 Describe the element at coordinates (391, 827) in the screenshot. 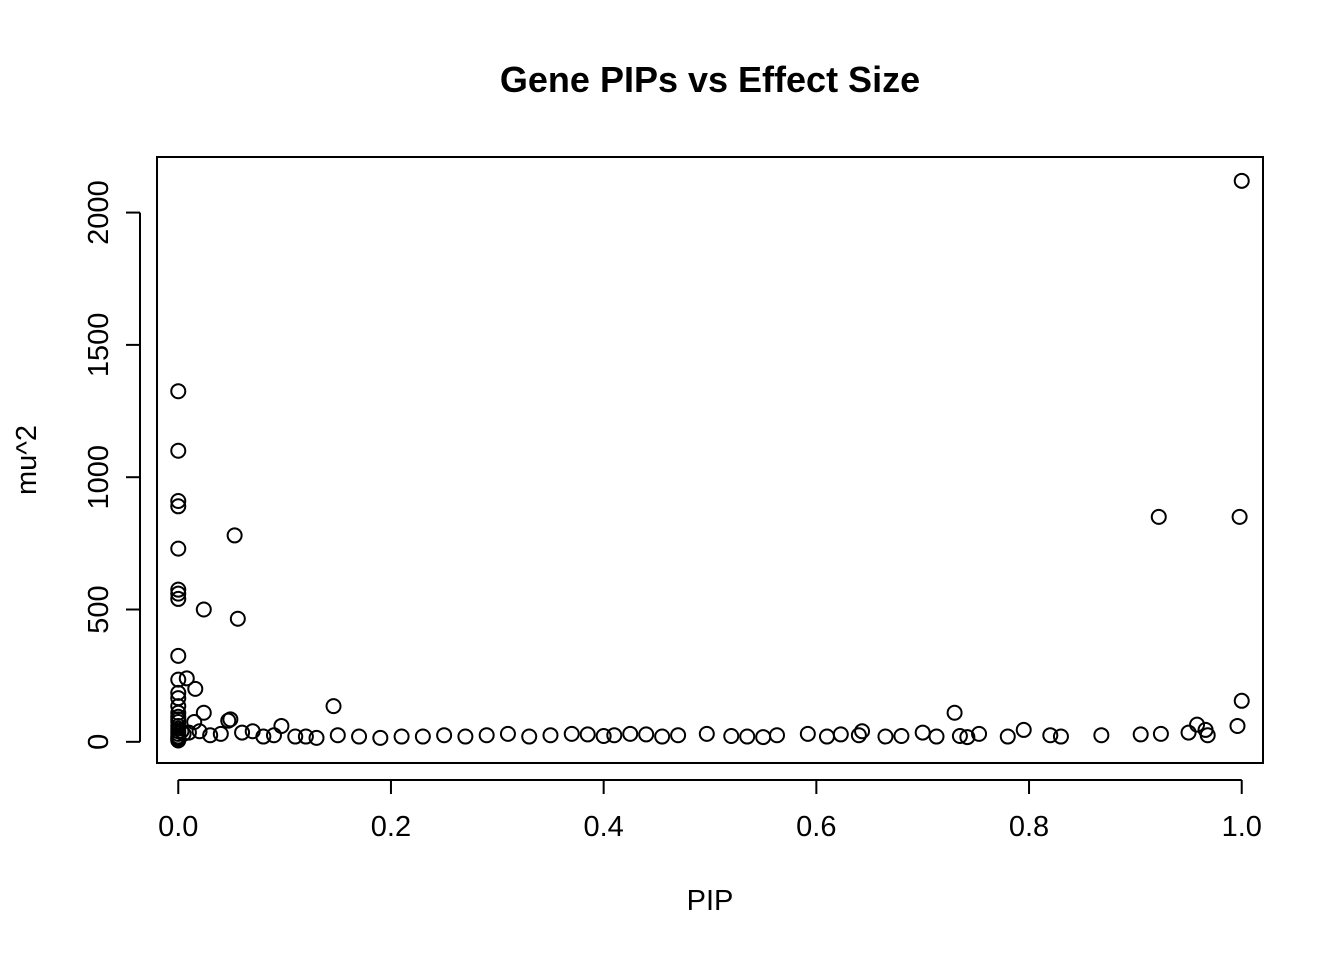

I see `x-tick-label: 0.2` at that location.